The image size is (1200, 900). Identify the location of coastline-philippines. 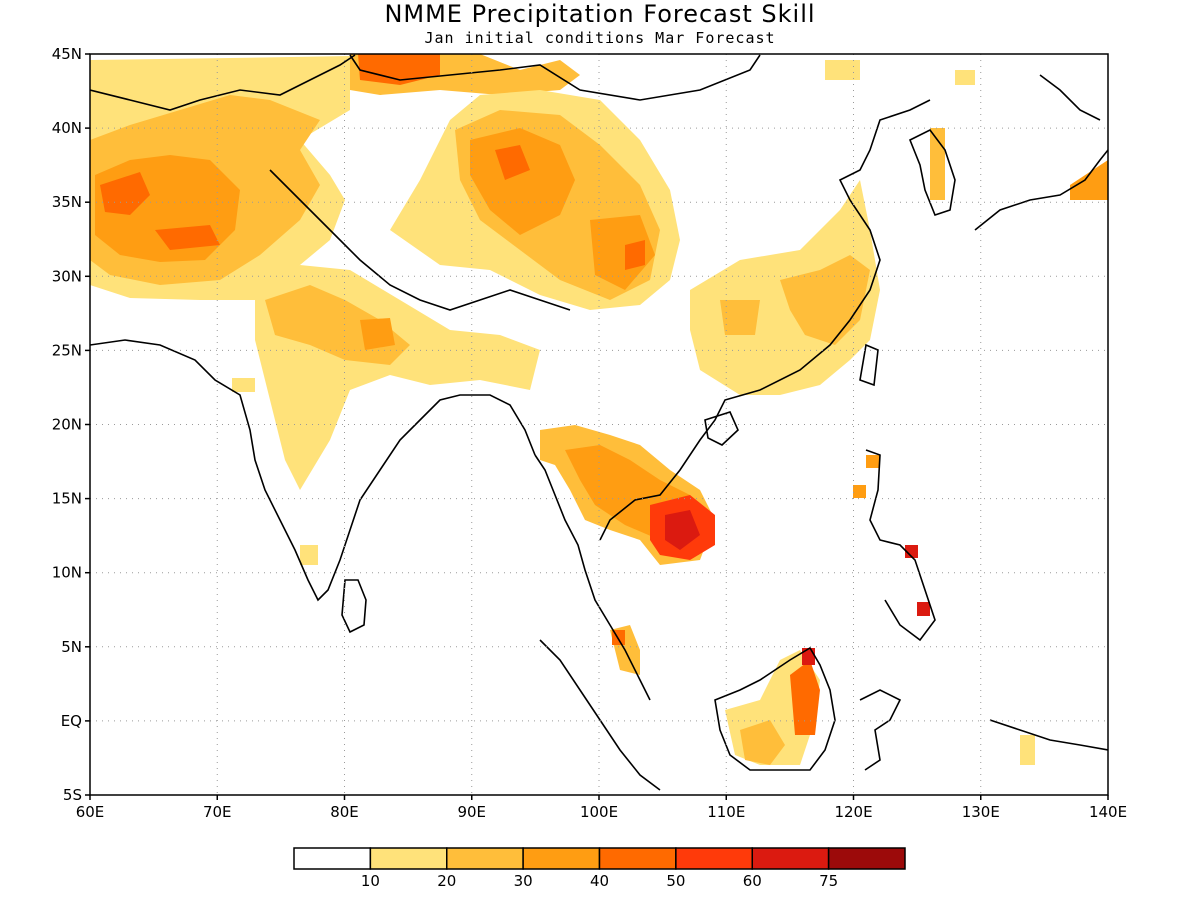
(900, 545).